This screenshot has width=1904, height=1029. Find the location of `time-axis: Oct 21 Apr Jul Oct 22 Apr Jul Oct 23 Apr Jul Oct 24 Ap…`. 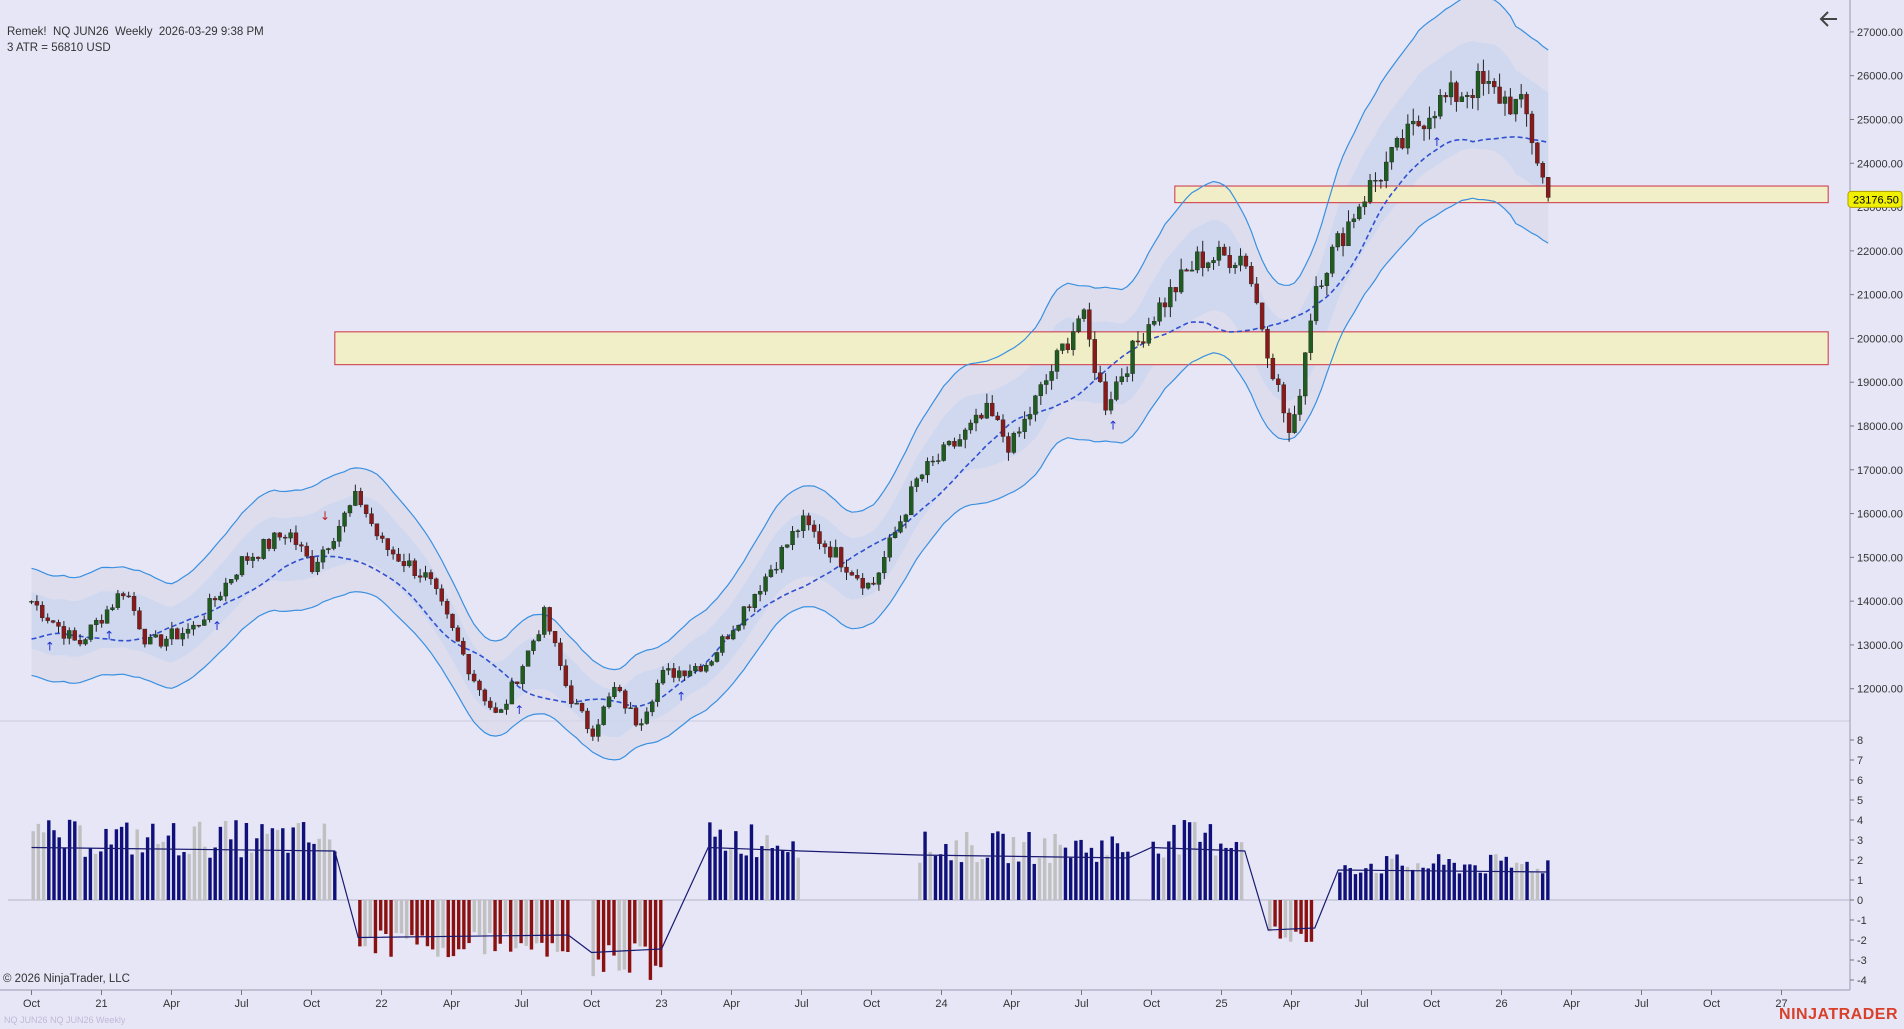

time-axis: Oct 21 Apr Jul Oct 22 Apr Jul Oct 23 Apr Jul Oct 24 Ap… is located at coordinates (905, 1000).